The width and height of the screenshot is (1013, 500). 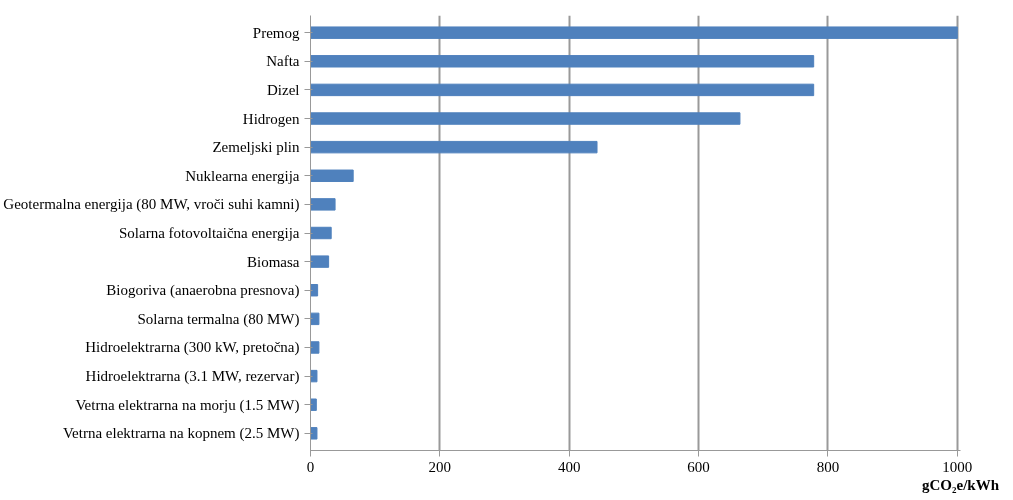 What do you see at coordinates (957, 466) in the screenshot?
I see `x-tick-label: 1000` at bounding box center [957, 466].